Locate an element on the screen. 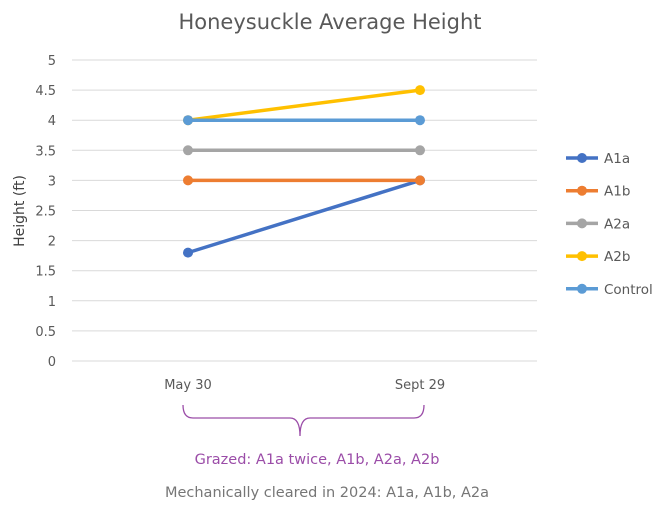  y-axis-label: Height (ft) is located at coordinates (20, 211).